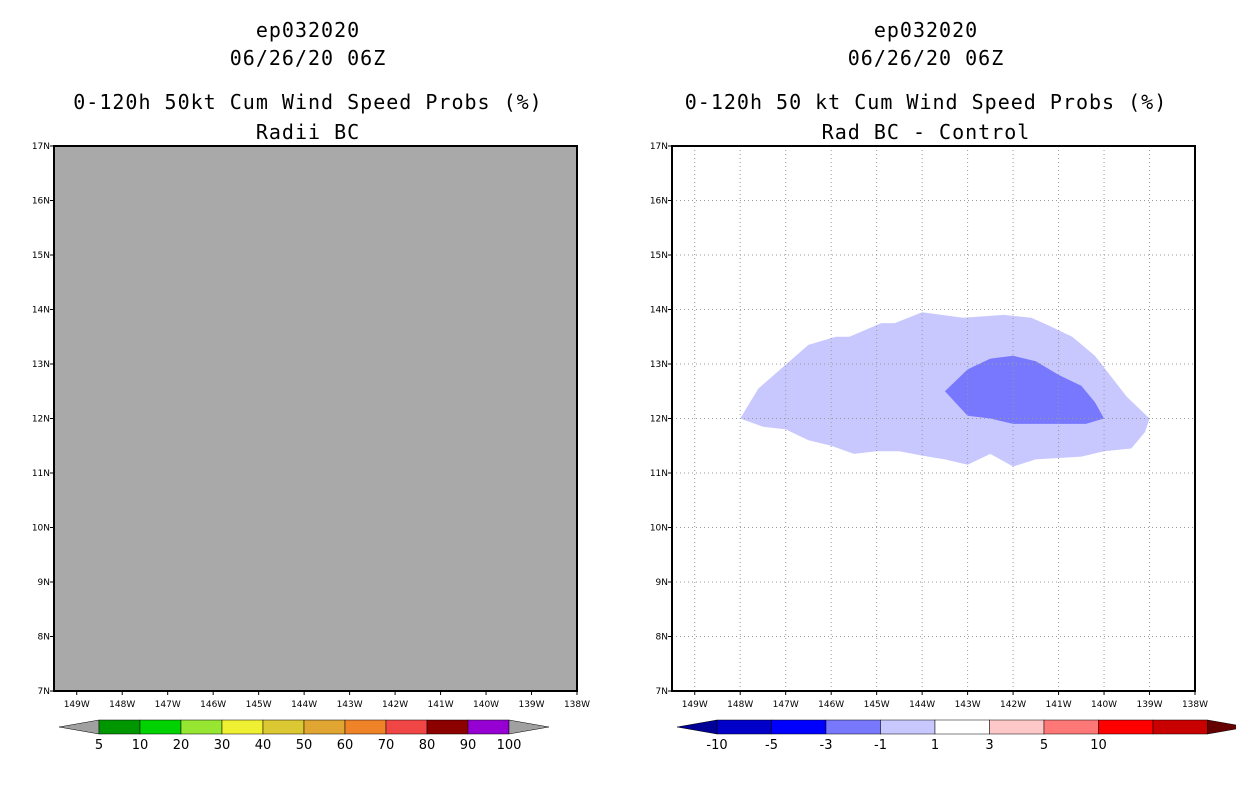  Describe the element at coordinates (877, 705) in the screenshot. I see `right-x-tick-label: 145W` at that location.